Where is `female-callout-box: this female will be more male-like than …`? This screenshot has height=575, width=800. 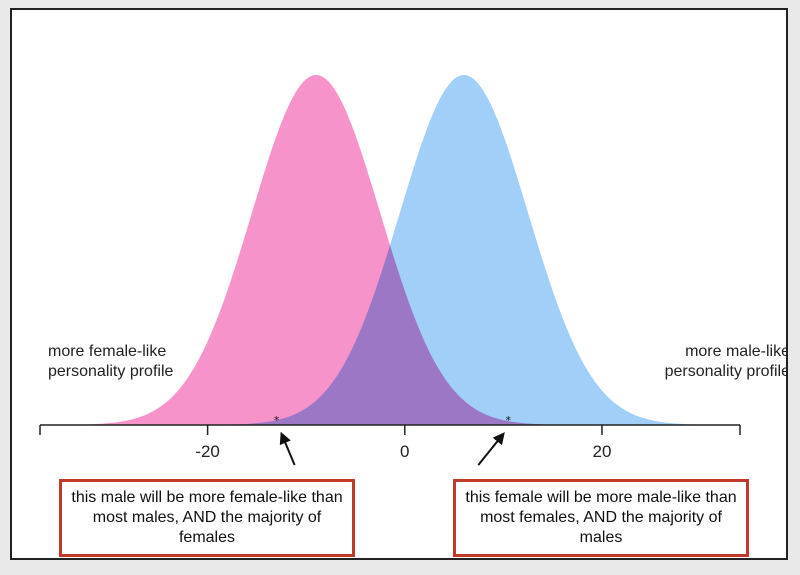
female-callout-box: this female will be more male-like than … is located at coordinates (601, 518).